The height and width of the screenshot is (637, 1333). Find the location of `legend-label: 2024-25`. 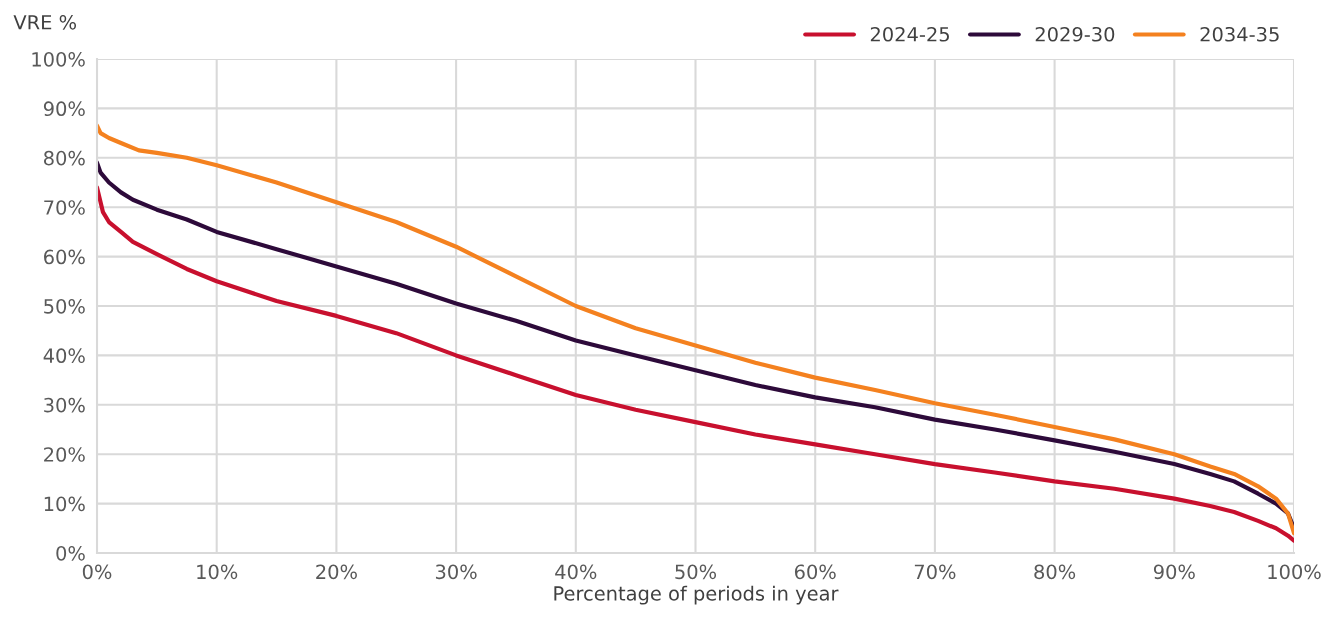

legend-label: 2024-25 is located at coordinates (909, 34).